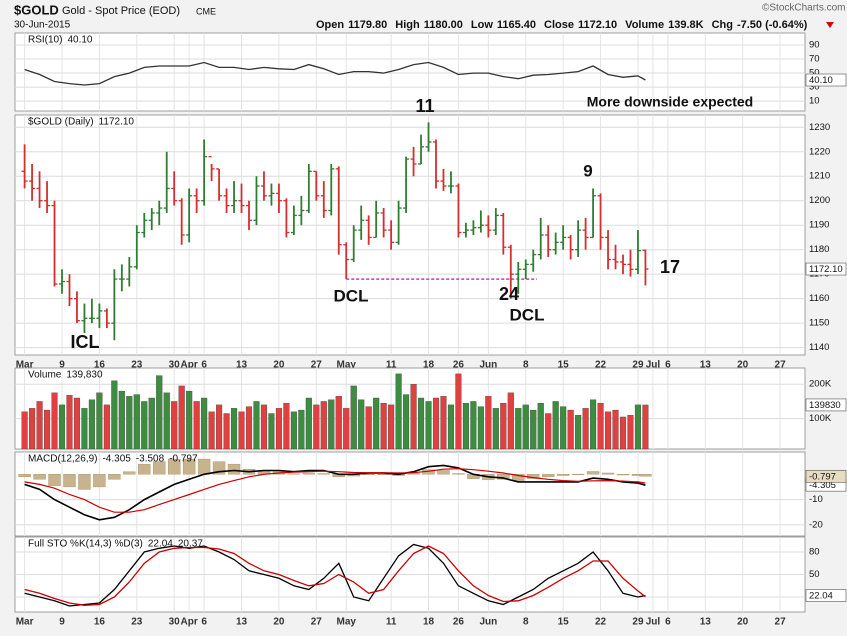 The width and height of the screenshot is (847, 636). Describe the element at coordinates (819, 151) in the screenshot. I see `y-tick-label: 1220` at that location.